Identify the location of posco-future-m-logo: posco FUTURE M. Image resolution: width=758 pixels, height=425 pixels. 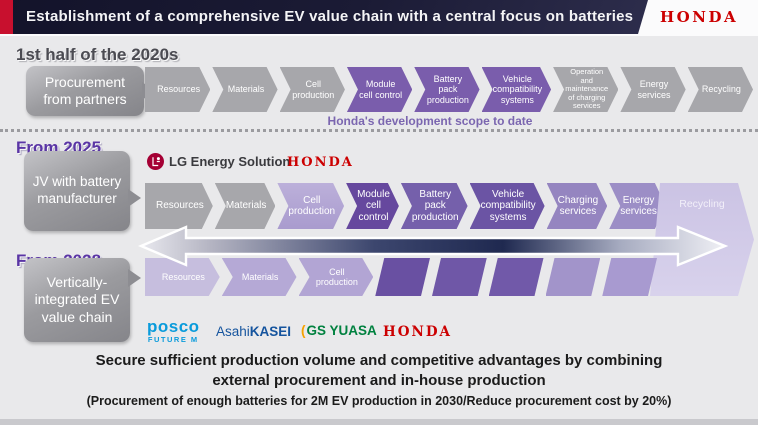
(173, 331).